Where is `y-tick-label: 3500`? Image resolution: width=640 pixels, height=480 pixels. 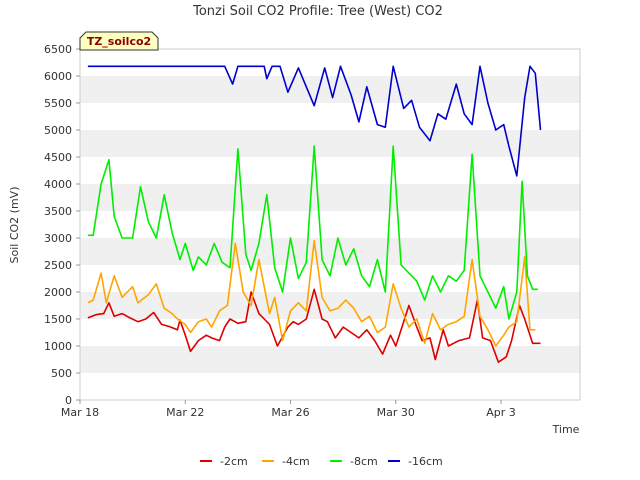 y-tick-label: 3500 is located at coordinates (58, 211).